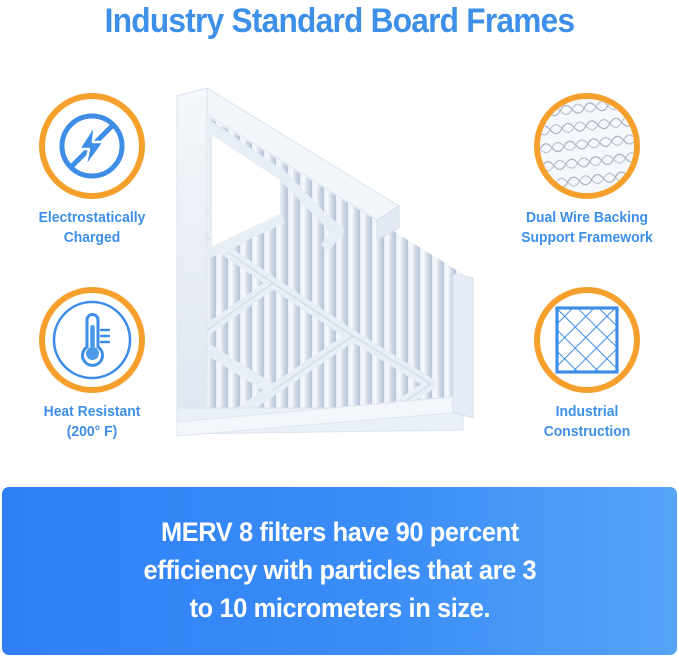 Image resolution: width=679 pixels, height=657 pixels. I want to click on thermometer-icon, so click(92, 340).